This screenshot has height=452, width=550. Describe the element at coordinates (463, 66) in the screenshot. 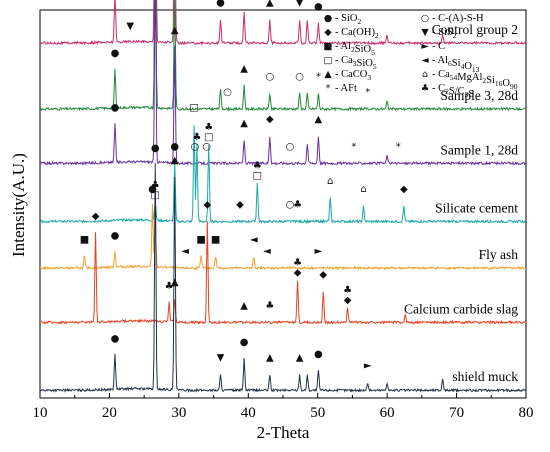

I see `legend-subscript: 4` at that location.